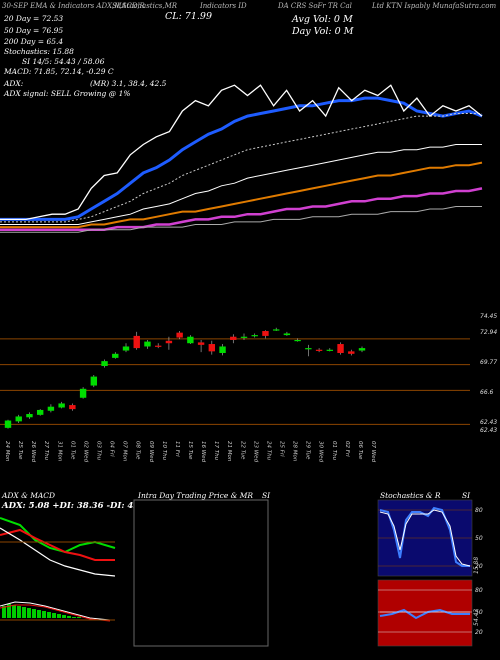 The width and height of the screenshot is (500, 660). Describe the element at coordinates (479, 566) in the screenshot. I see `stoch-tick-label: 20` at that location.